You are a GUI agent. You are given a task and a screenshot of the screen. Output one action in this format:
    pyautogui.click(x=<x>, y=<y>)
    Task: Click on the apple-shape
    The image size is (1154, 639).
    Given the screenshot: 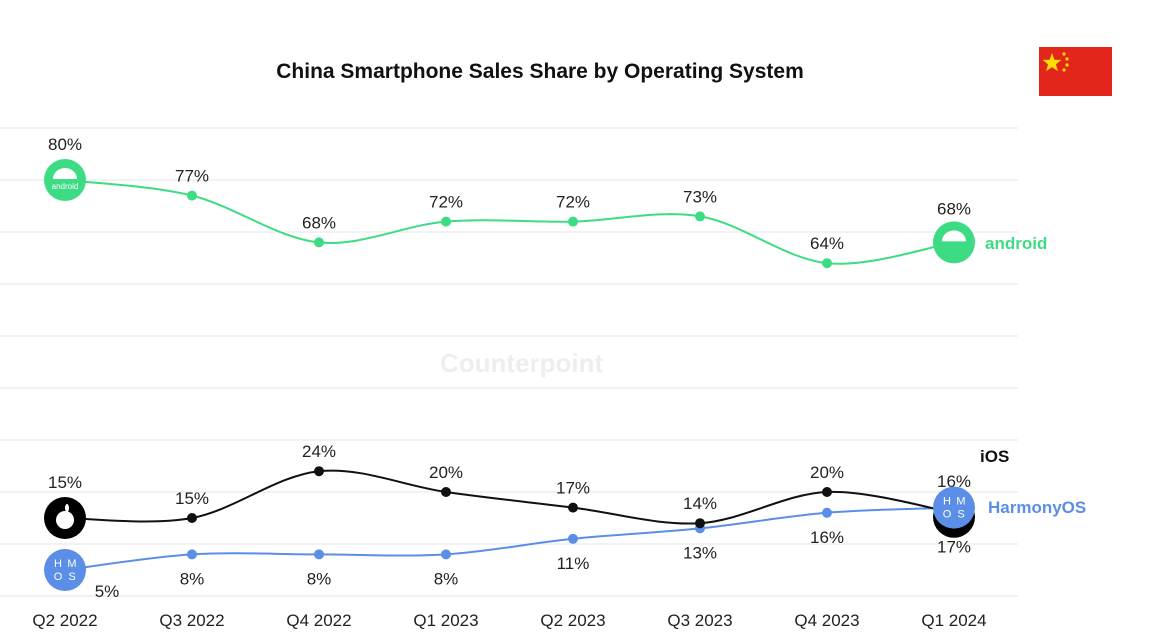 What is the action you would take?
    pyautogui.click(x=65, y=520)
    